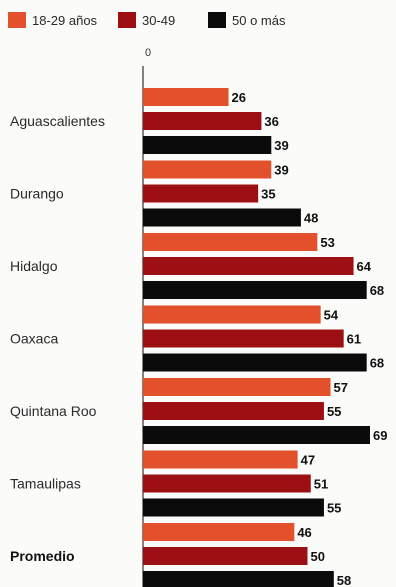  What do you see at coordinates (45, 484) in the screenshot?
I see `category-label: Tamaulipas` at bounding box center [45, 484].